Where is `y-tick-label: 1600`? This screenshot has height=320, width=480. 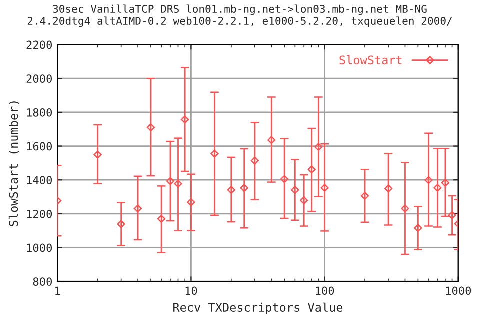
y-tick-label: 1600 is located at coordinates (39, 146).